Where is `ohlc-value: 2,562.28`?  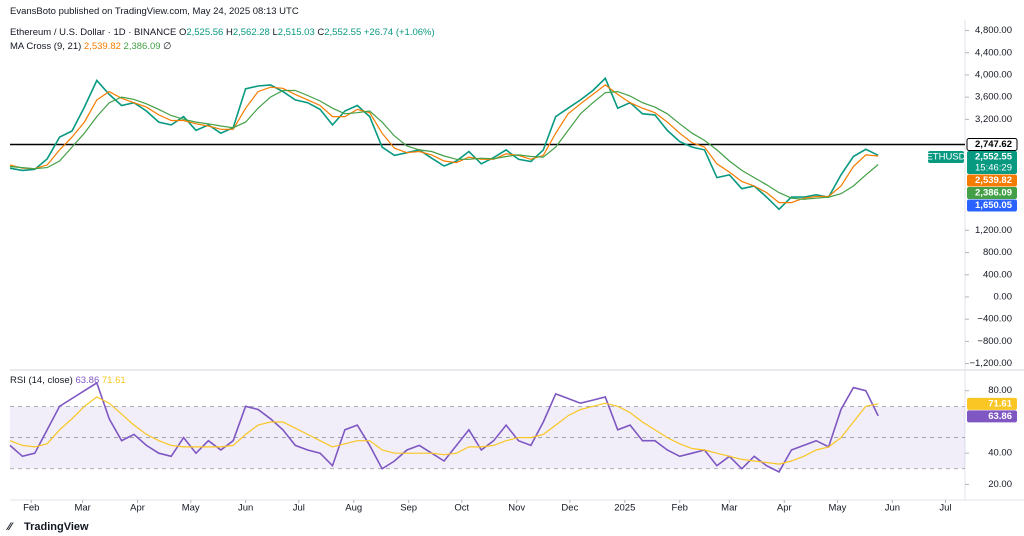 ohlc-value: 2,562.28 is located at coordinates (251, 32).